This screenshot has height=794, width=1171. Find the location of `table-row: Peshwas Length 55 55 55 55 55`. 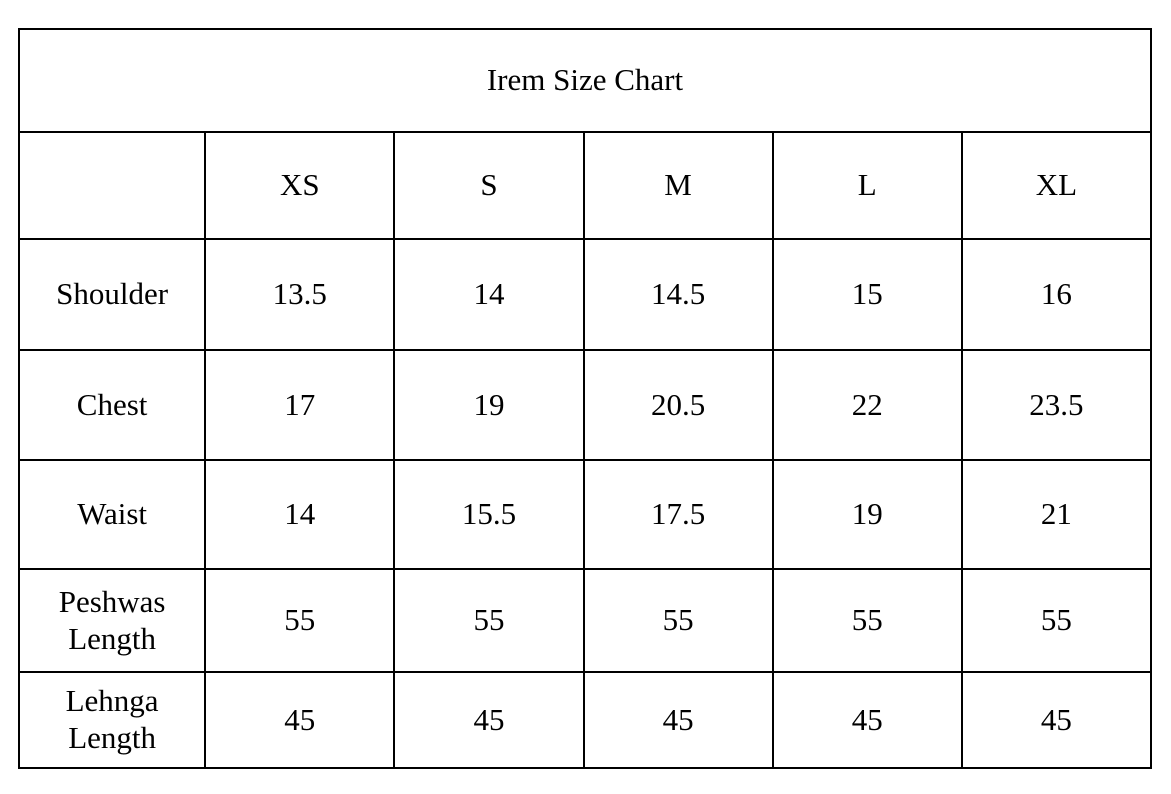

table-row: Peshwas Length 55 55 55 55 55 is located at coordinates (585, 620).